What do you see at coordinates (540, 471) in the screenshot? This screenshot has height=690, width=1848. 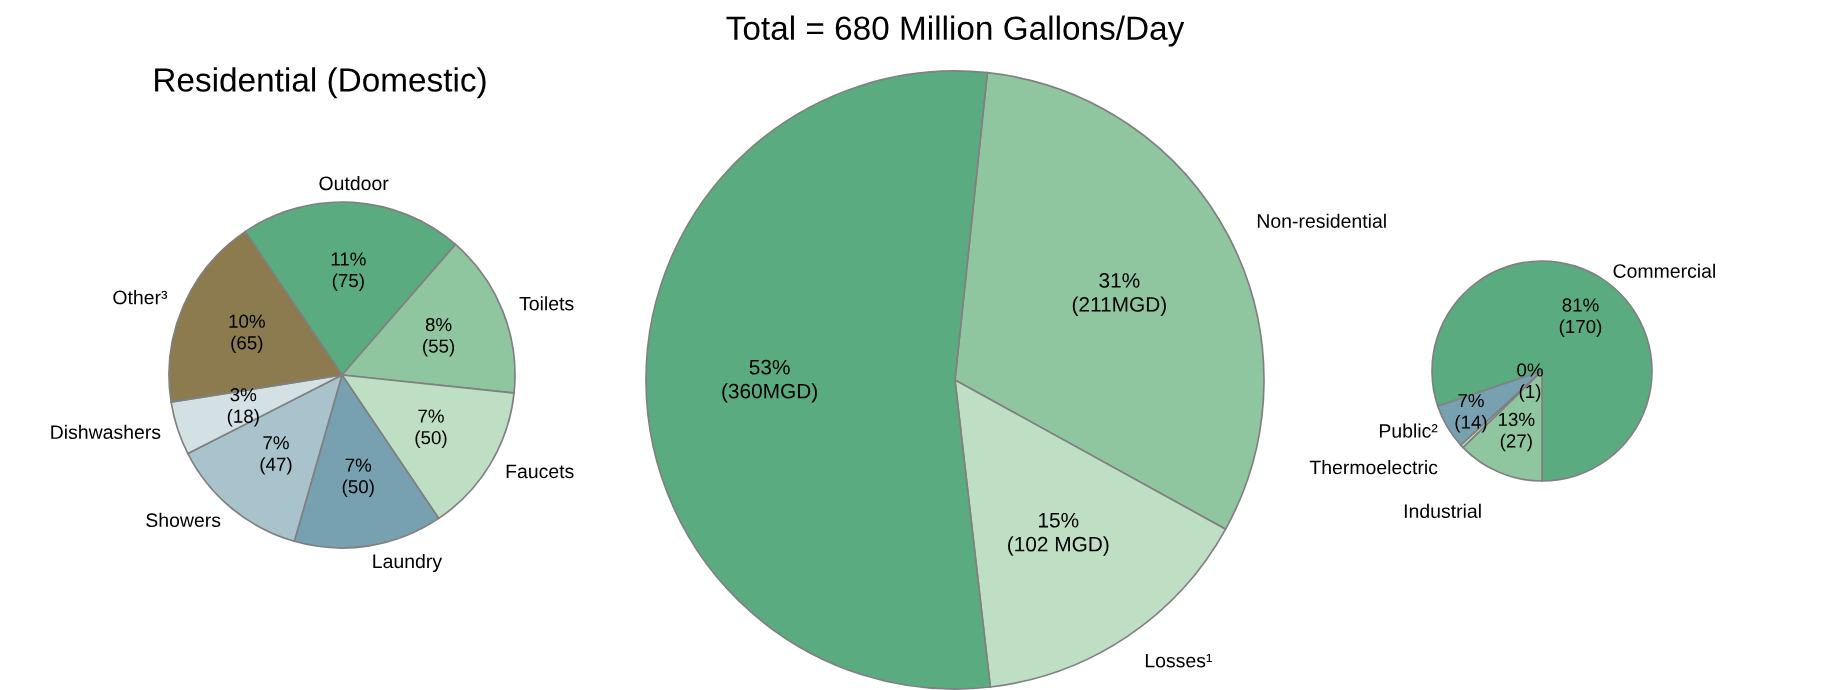 I see `slice-label: Faucets` at bounding box center [540, 471].